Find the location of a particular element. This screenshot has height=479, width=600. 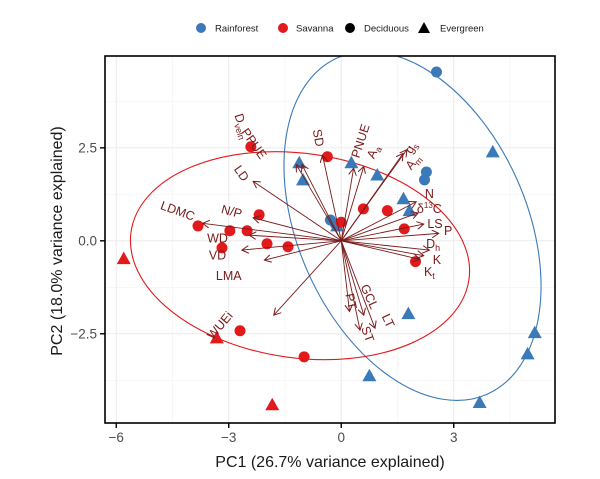

loading-label-lma: LMA is located at coordinates (229, 276).